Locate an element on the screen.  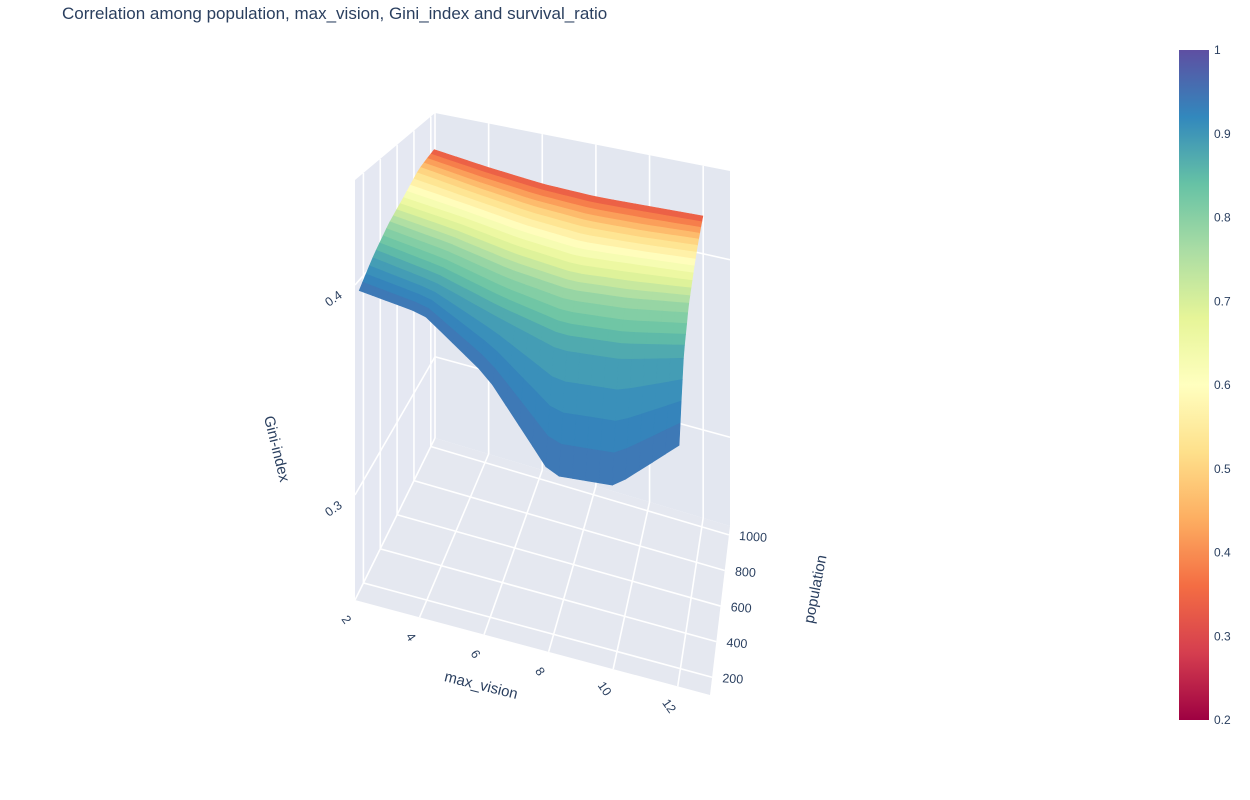
y-tick-label: 600 is located at coordinates (741, 607).